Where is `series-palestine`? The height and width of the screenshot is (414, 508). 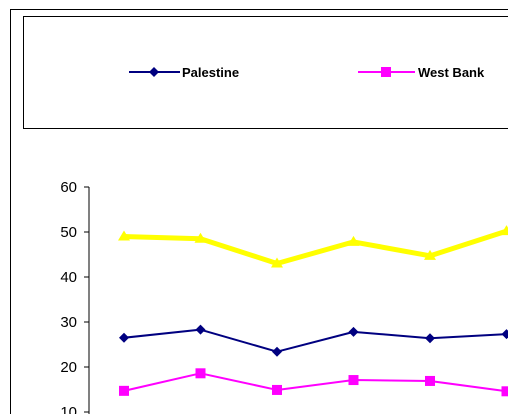
series-palestine is located at coordinates (313, 340).